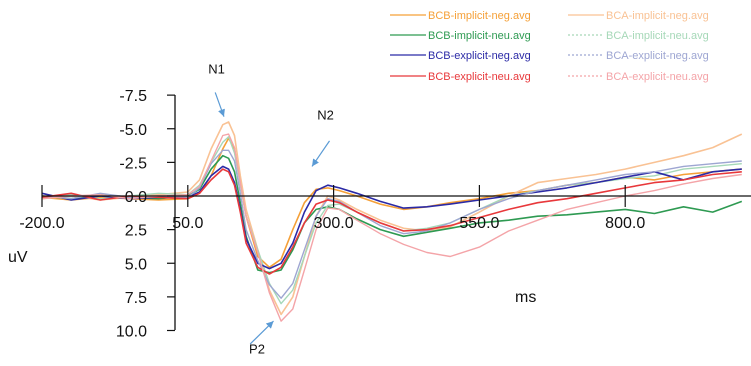 The height and width of the screenshot is (366, 751). I want to click on legend-label-1: BCB-implicit-neg.avg, so click(479, 16).